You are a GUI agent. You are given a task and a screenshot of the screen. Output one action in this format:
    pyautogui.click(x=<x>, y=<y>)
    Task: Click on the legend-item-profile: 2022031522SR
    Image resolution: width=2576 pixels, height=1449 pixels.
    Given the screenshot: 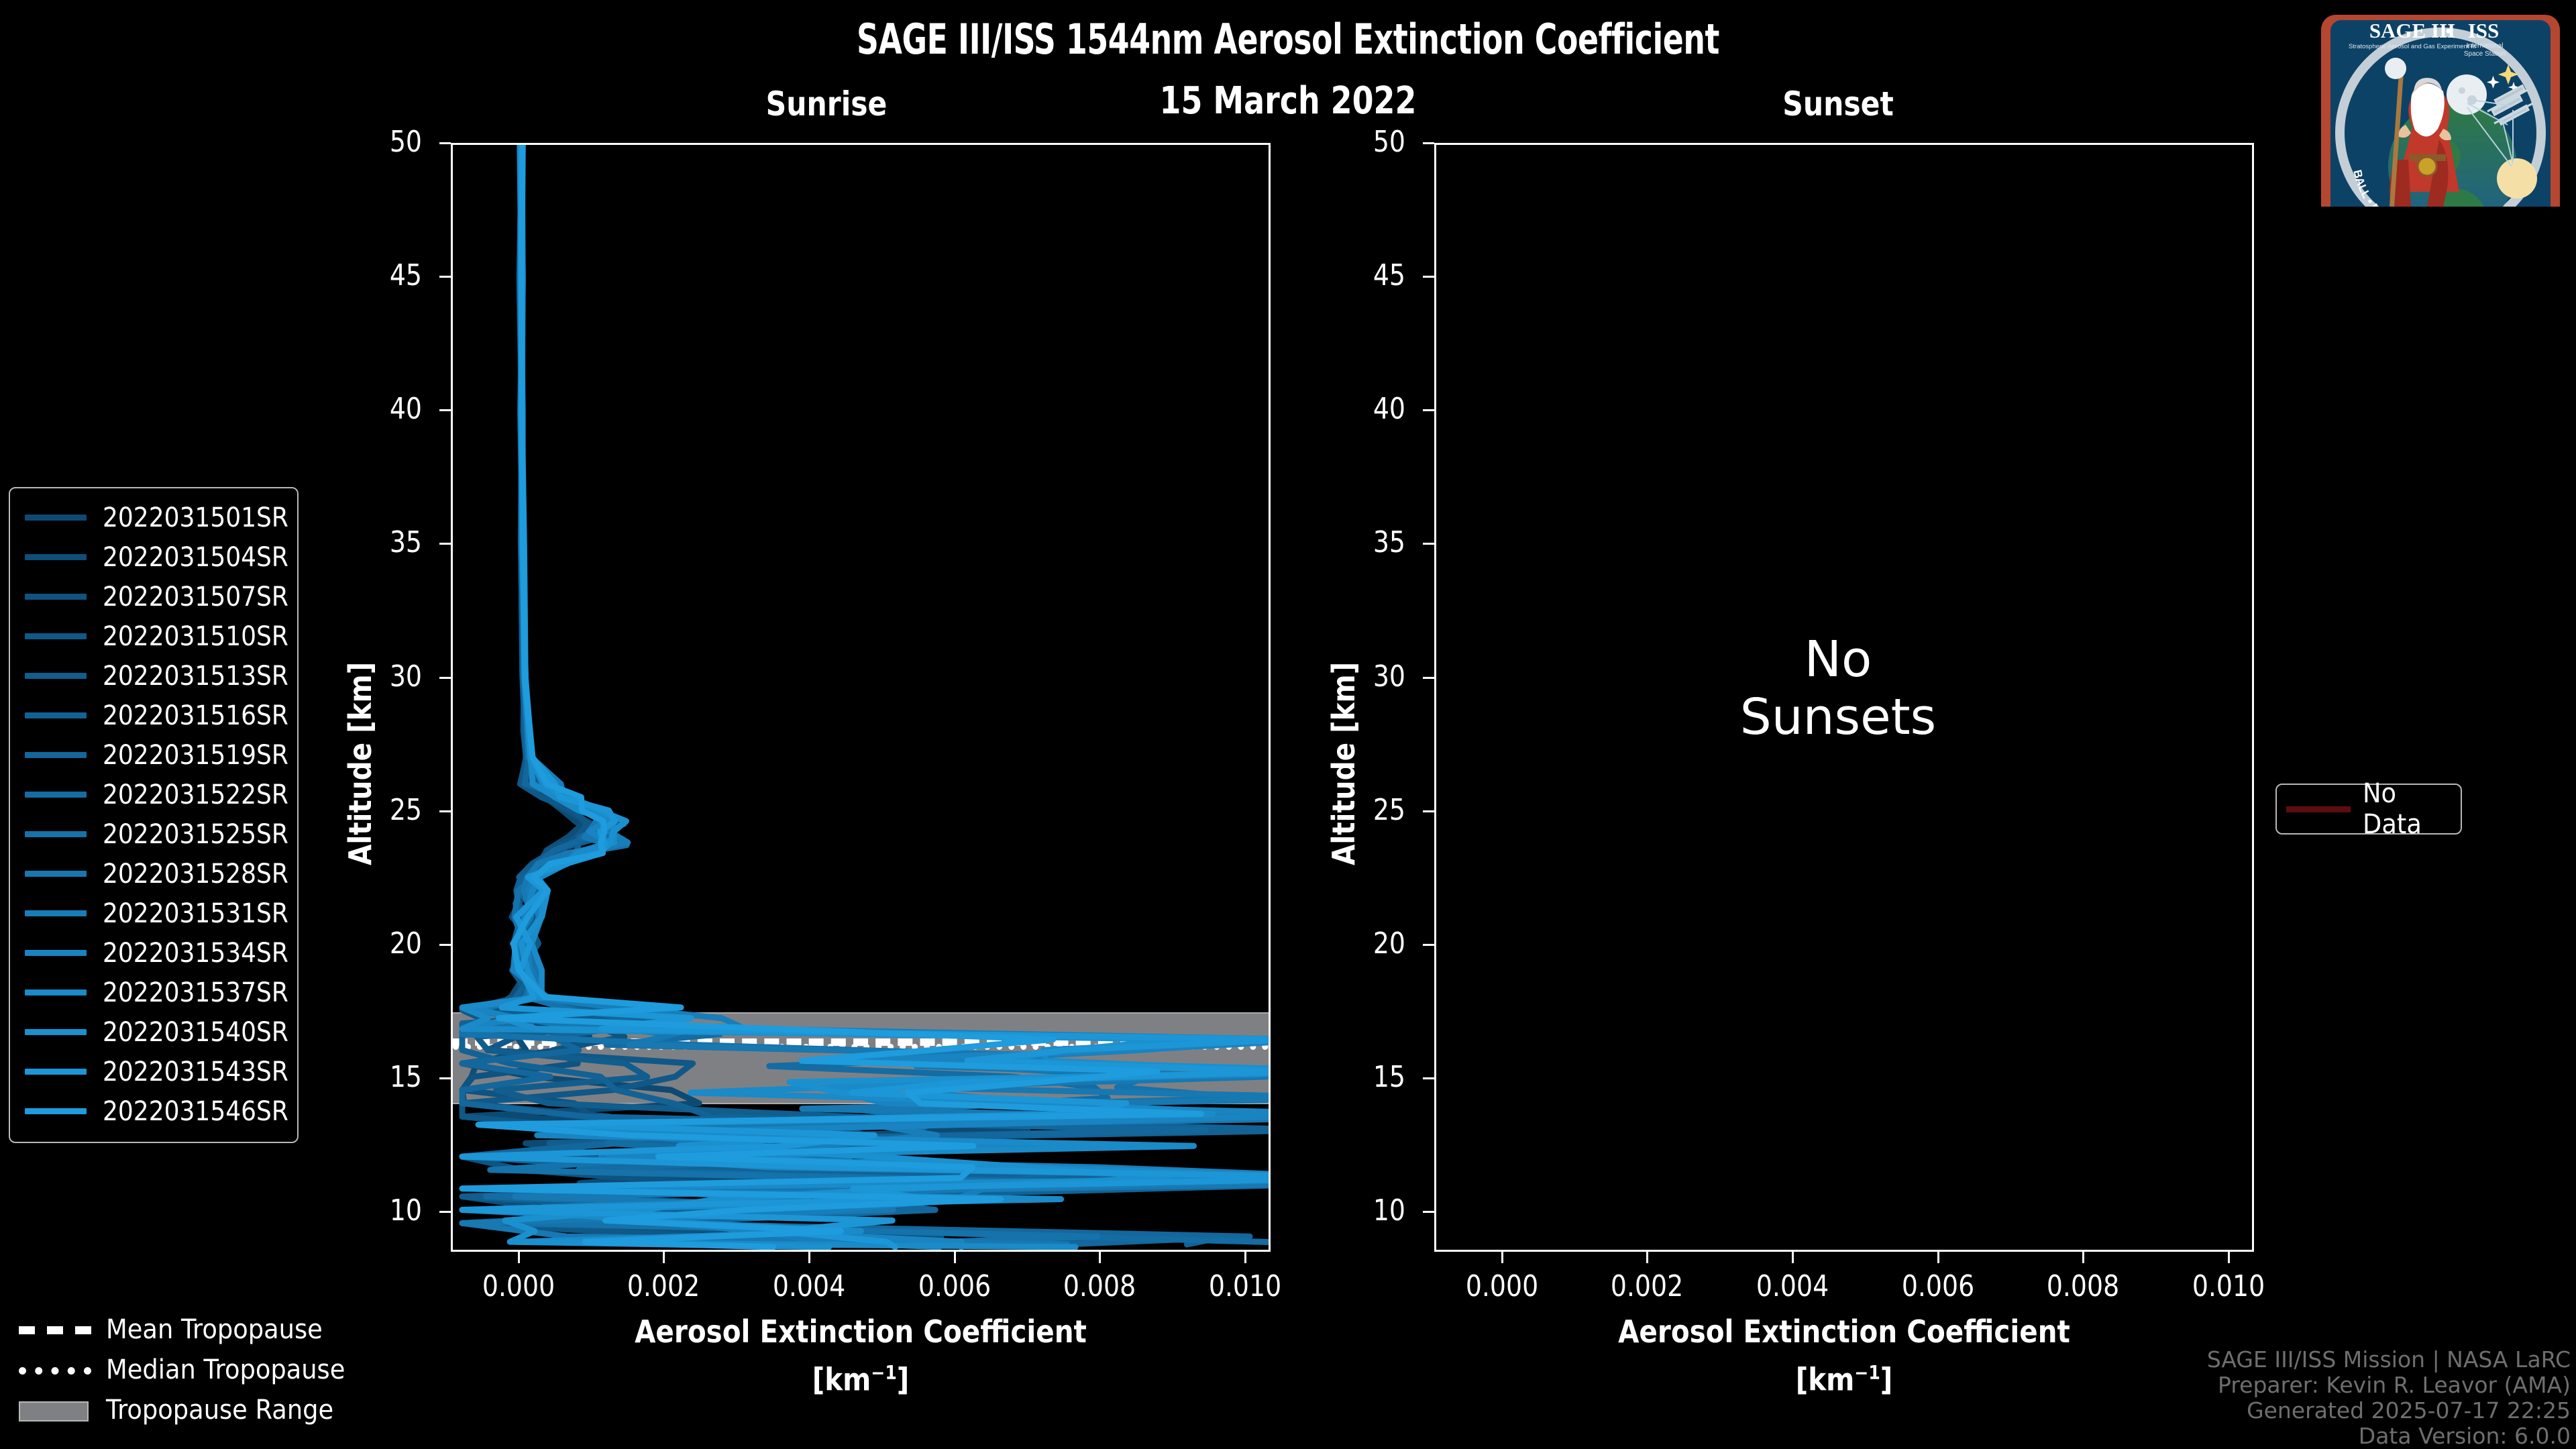 What is the action you would take?
    pyautogui.click(x=153, y=794)
    